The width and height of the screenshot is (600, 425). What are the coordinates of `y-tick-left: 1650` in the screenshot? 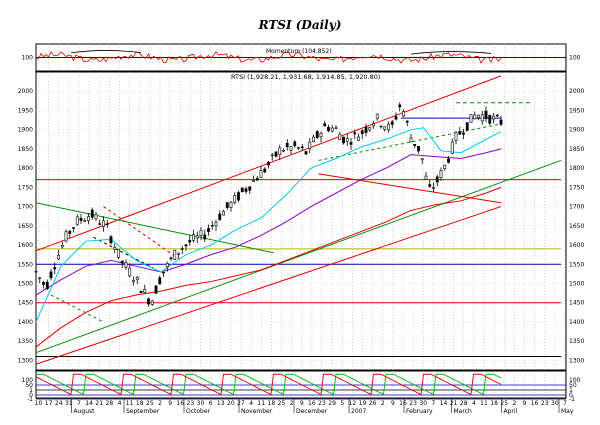 It's located at (25, 226).